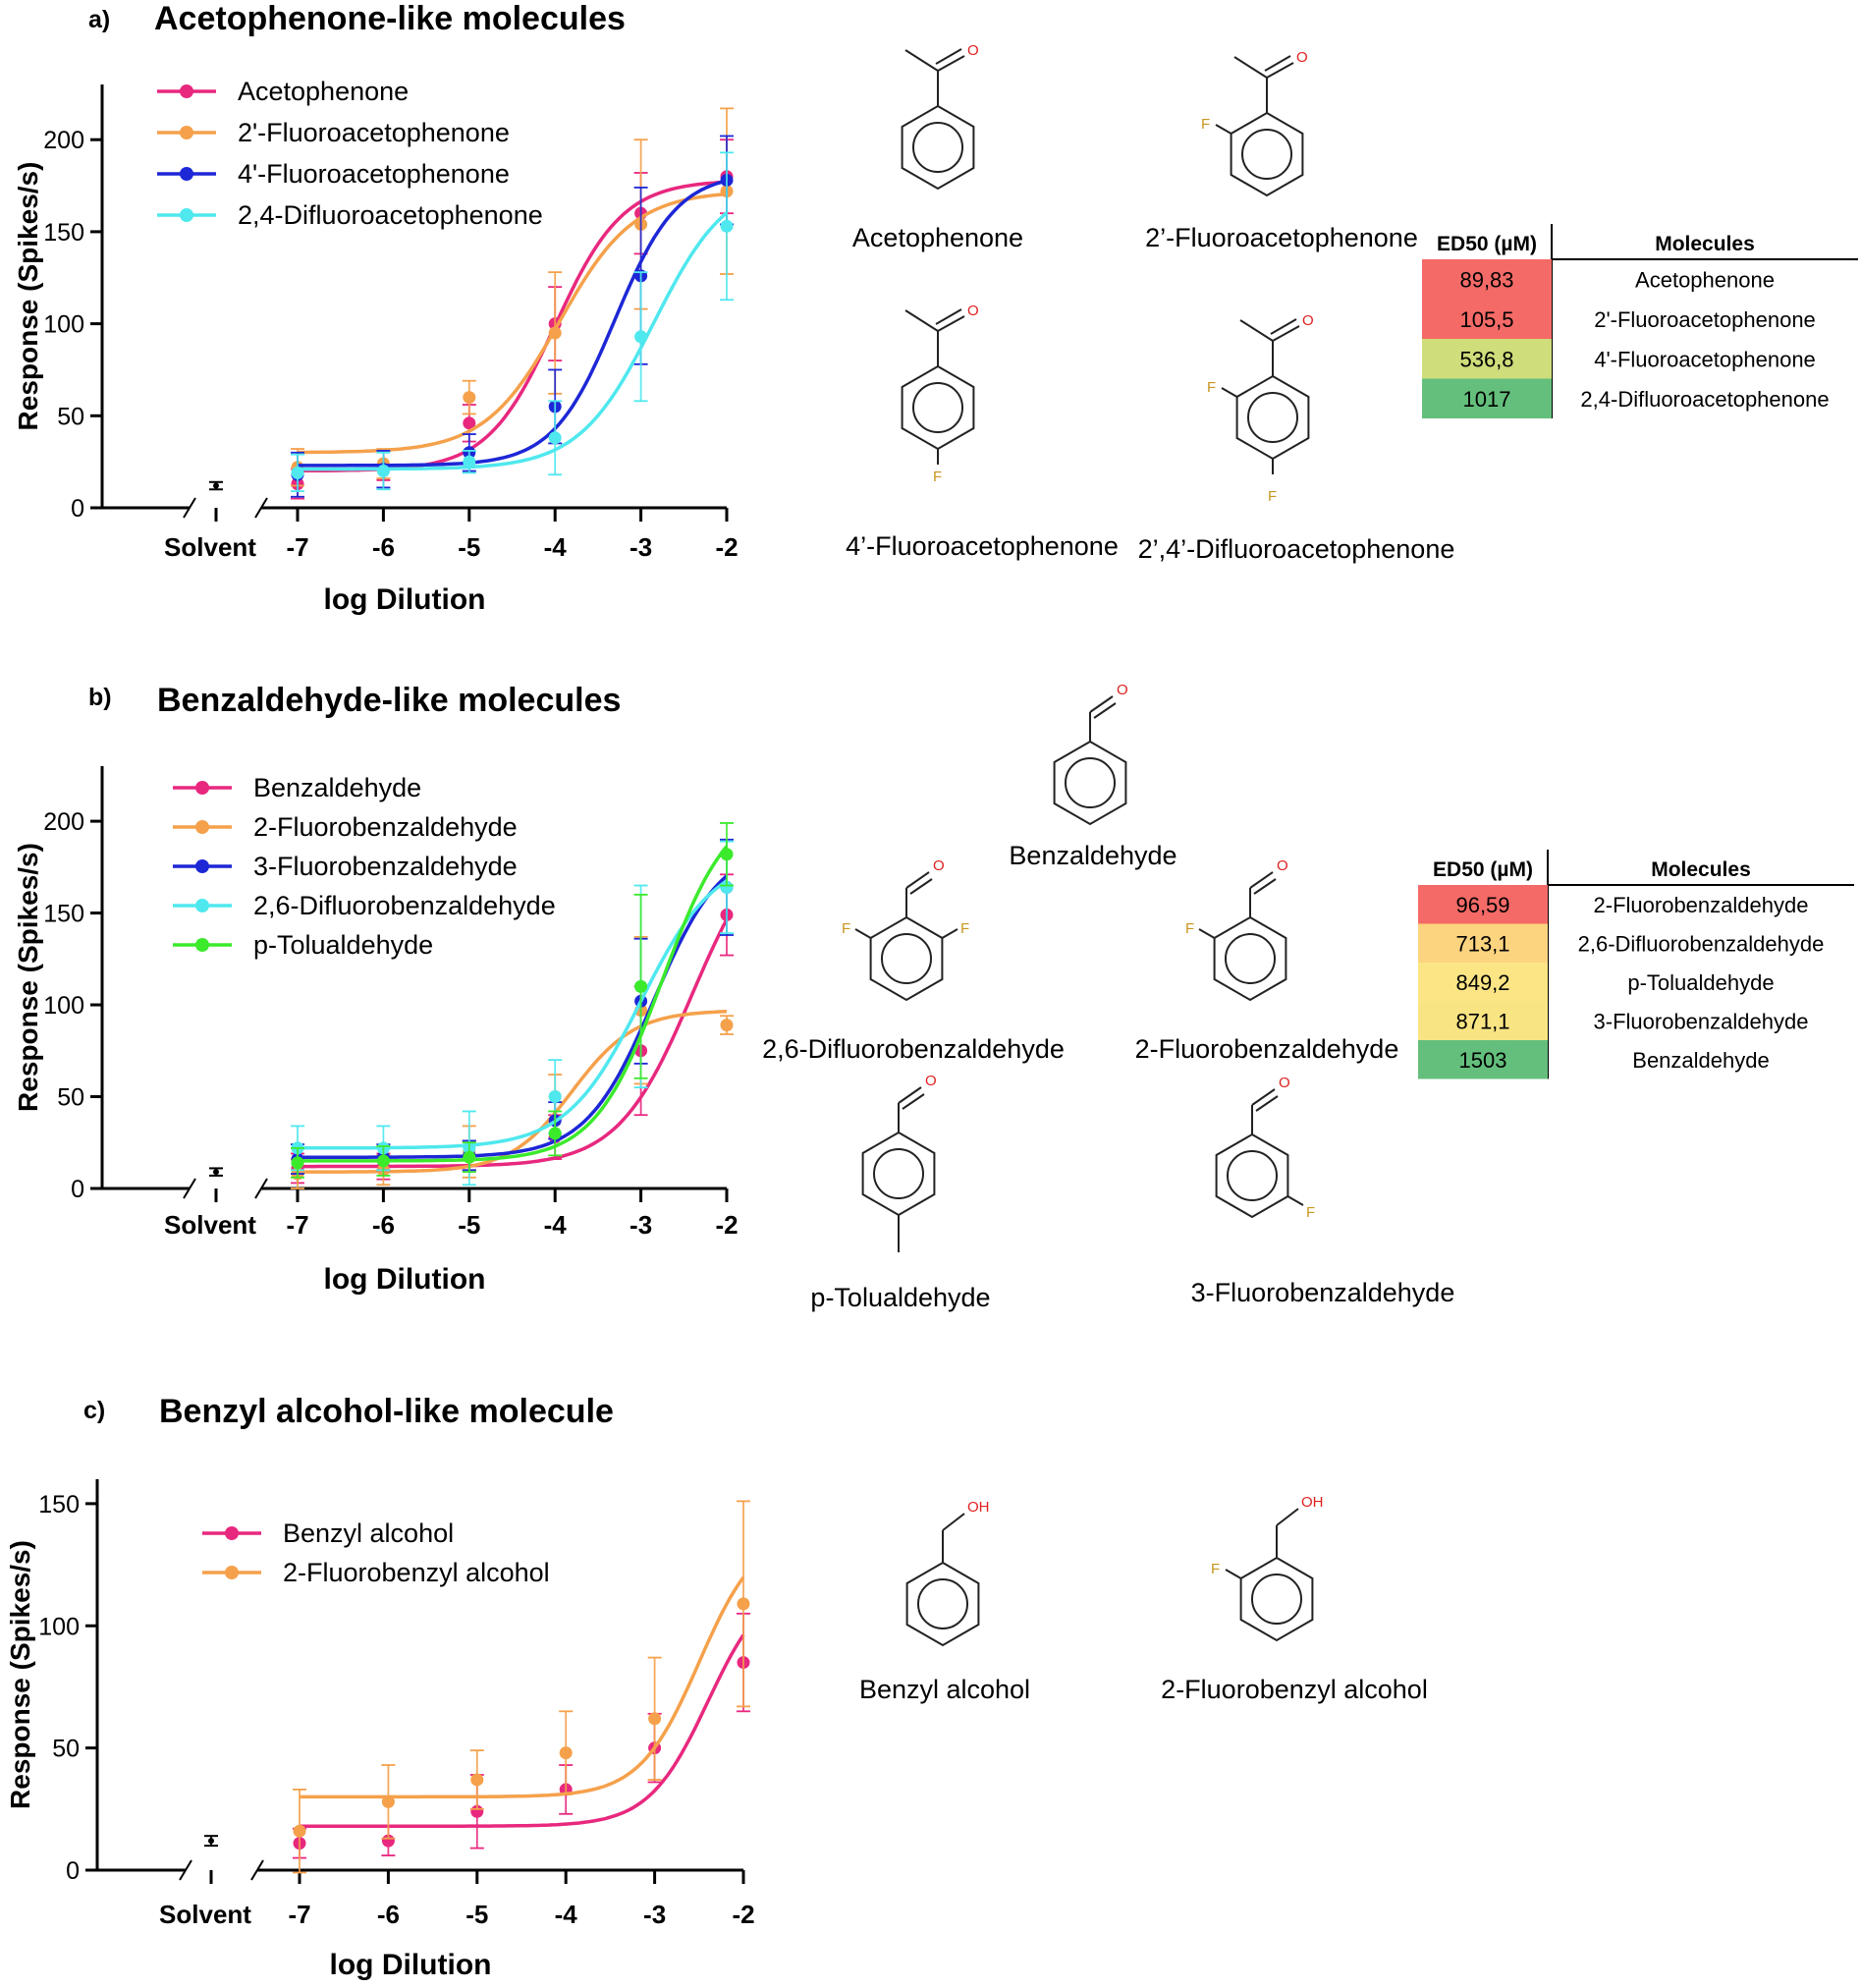 The image size is (1861, 1988). I want to click on panel-b-title: Benzaldehyde-like molecules, so click(389, 700).